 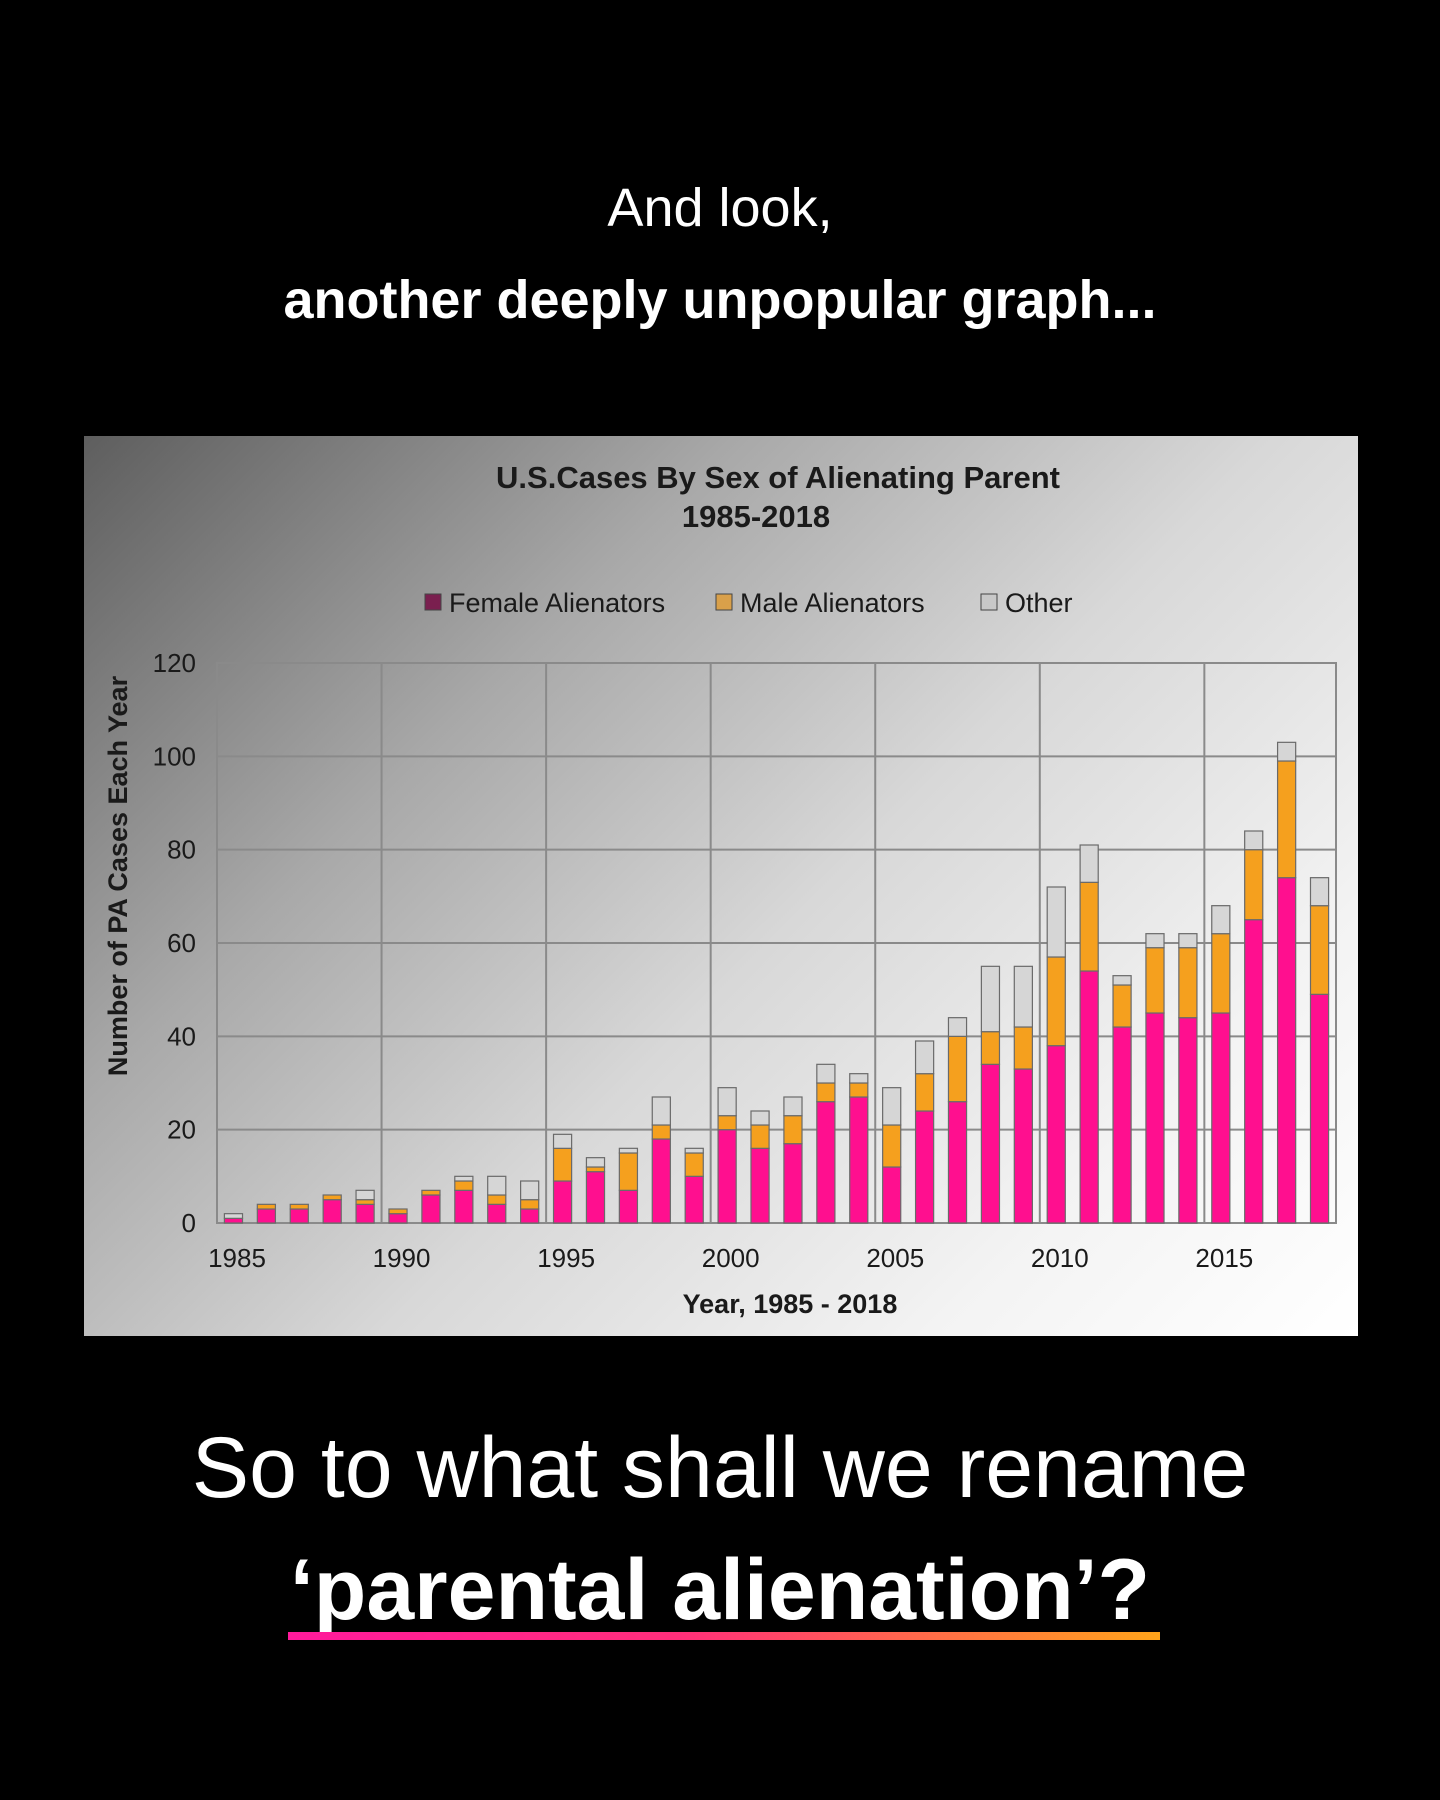 What do you see at coordinates (724, 602) in the screenshot?
I see `legend-male-swatch` at bounding box center [724, 602].